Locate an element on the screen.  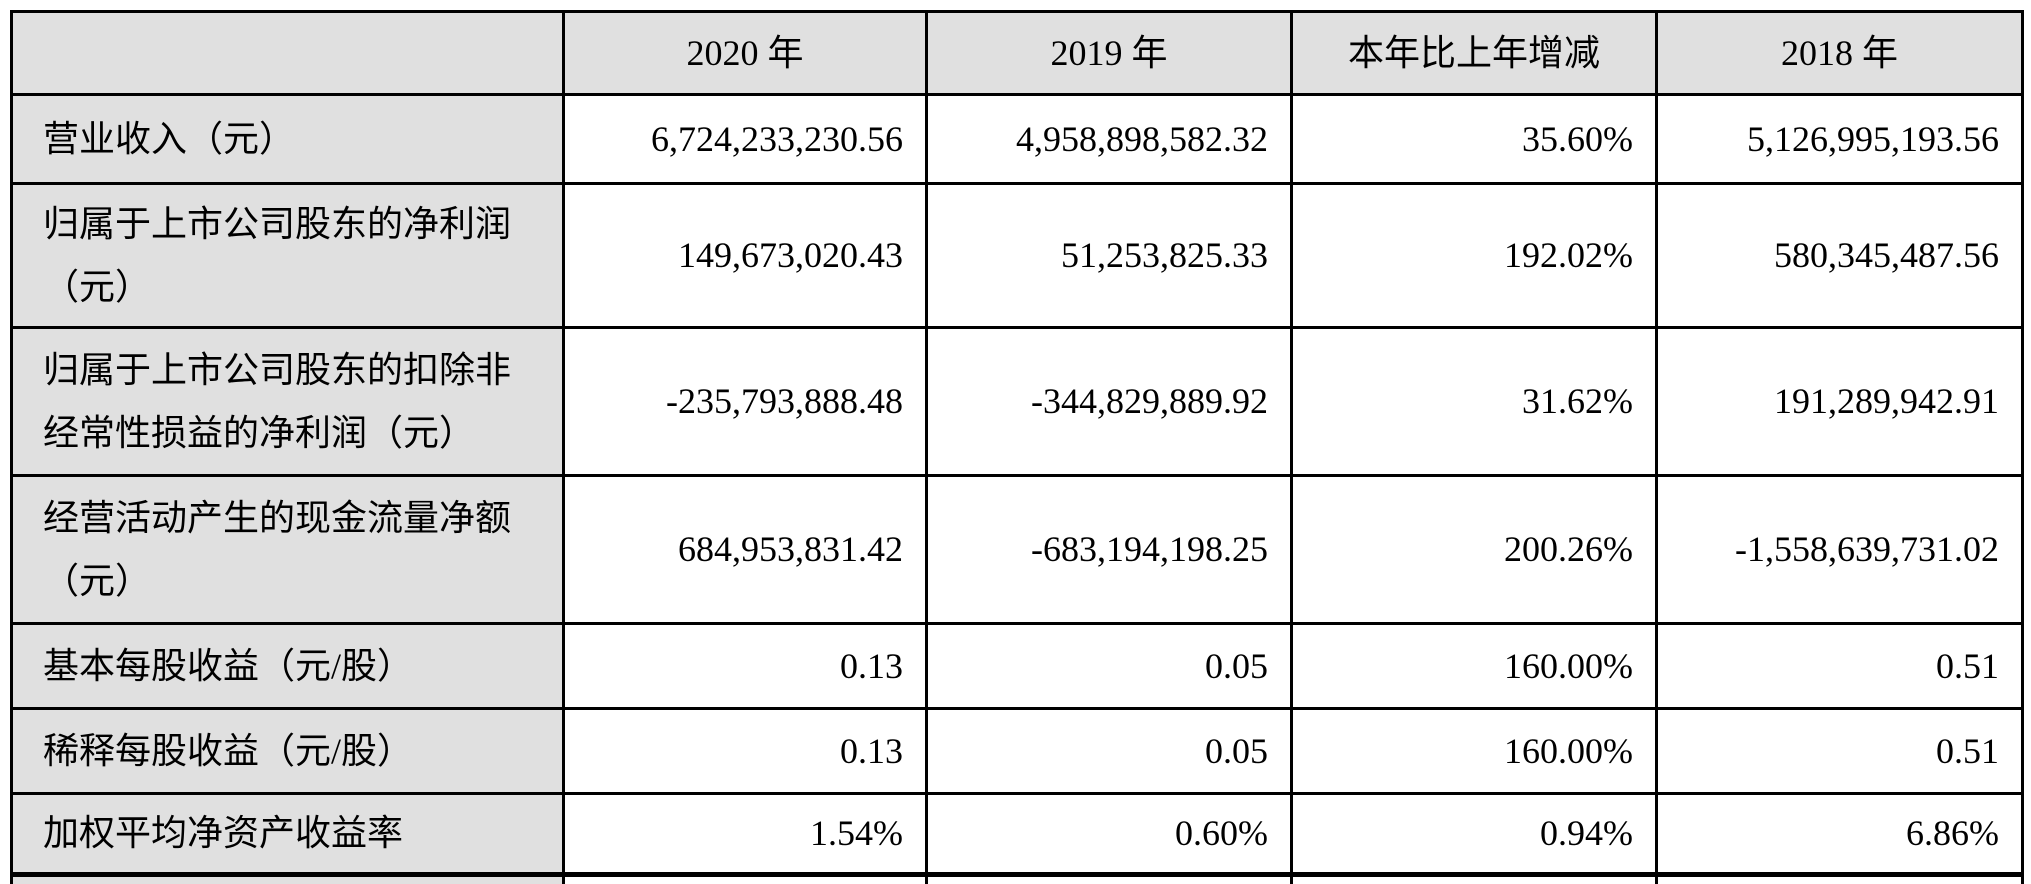
value-cell: 0.60% is located at coordinates (1109, 834).